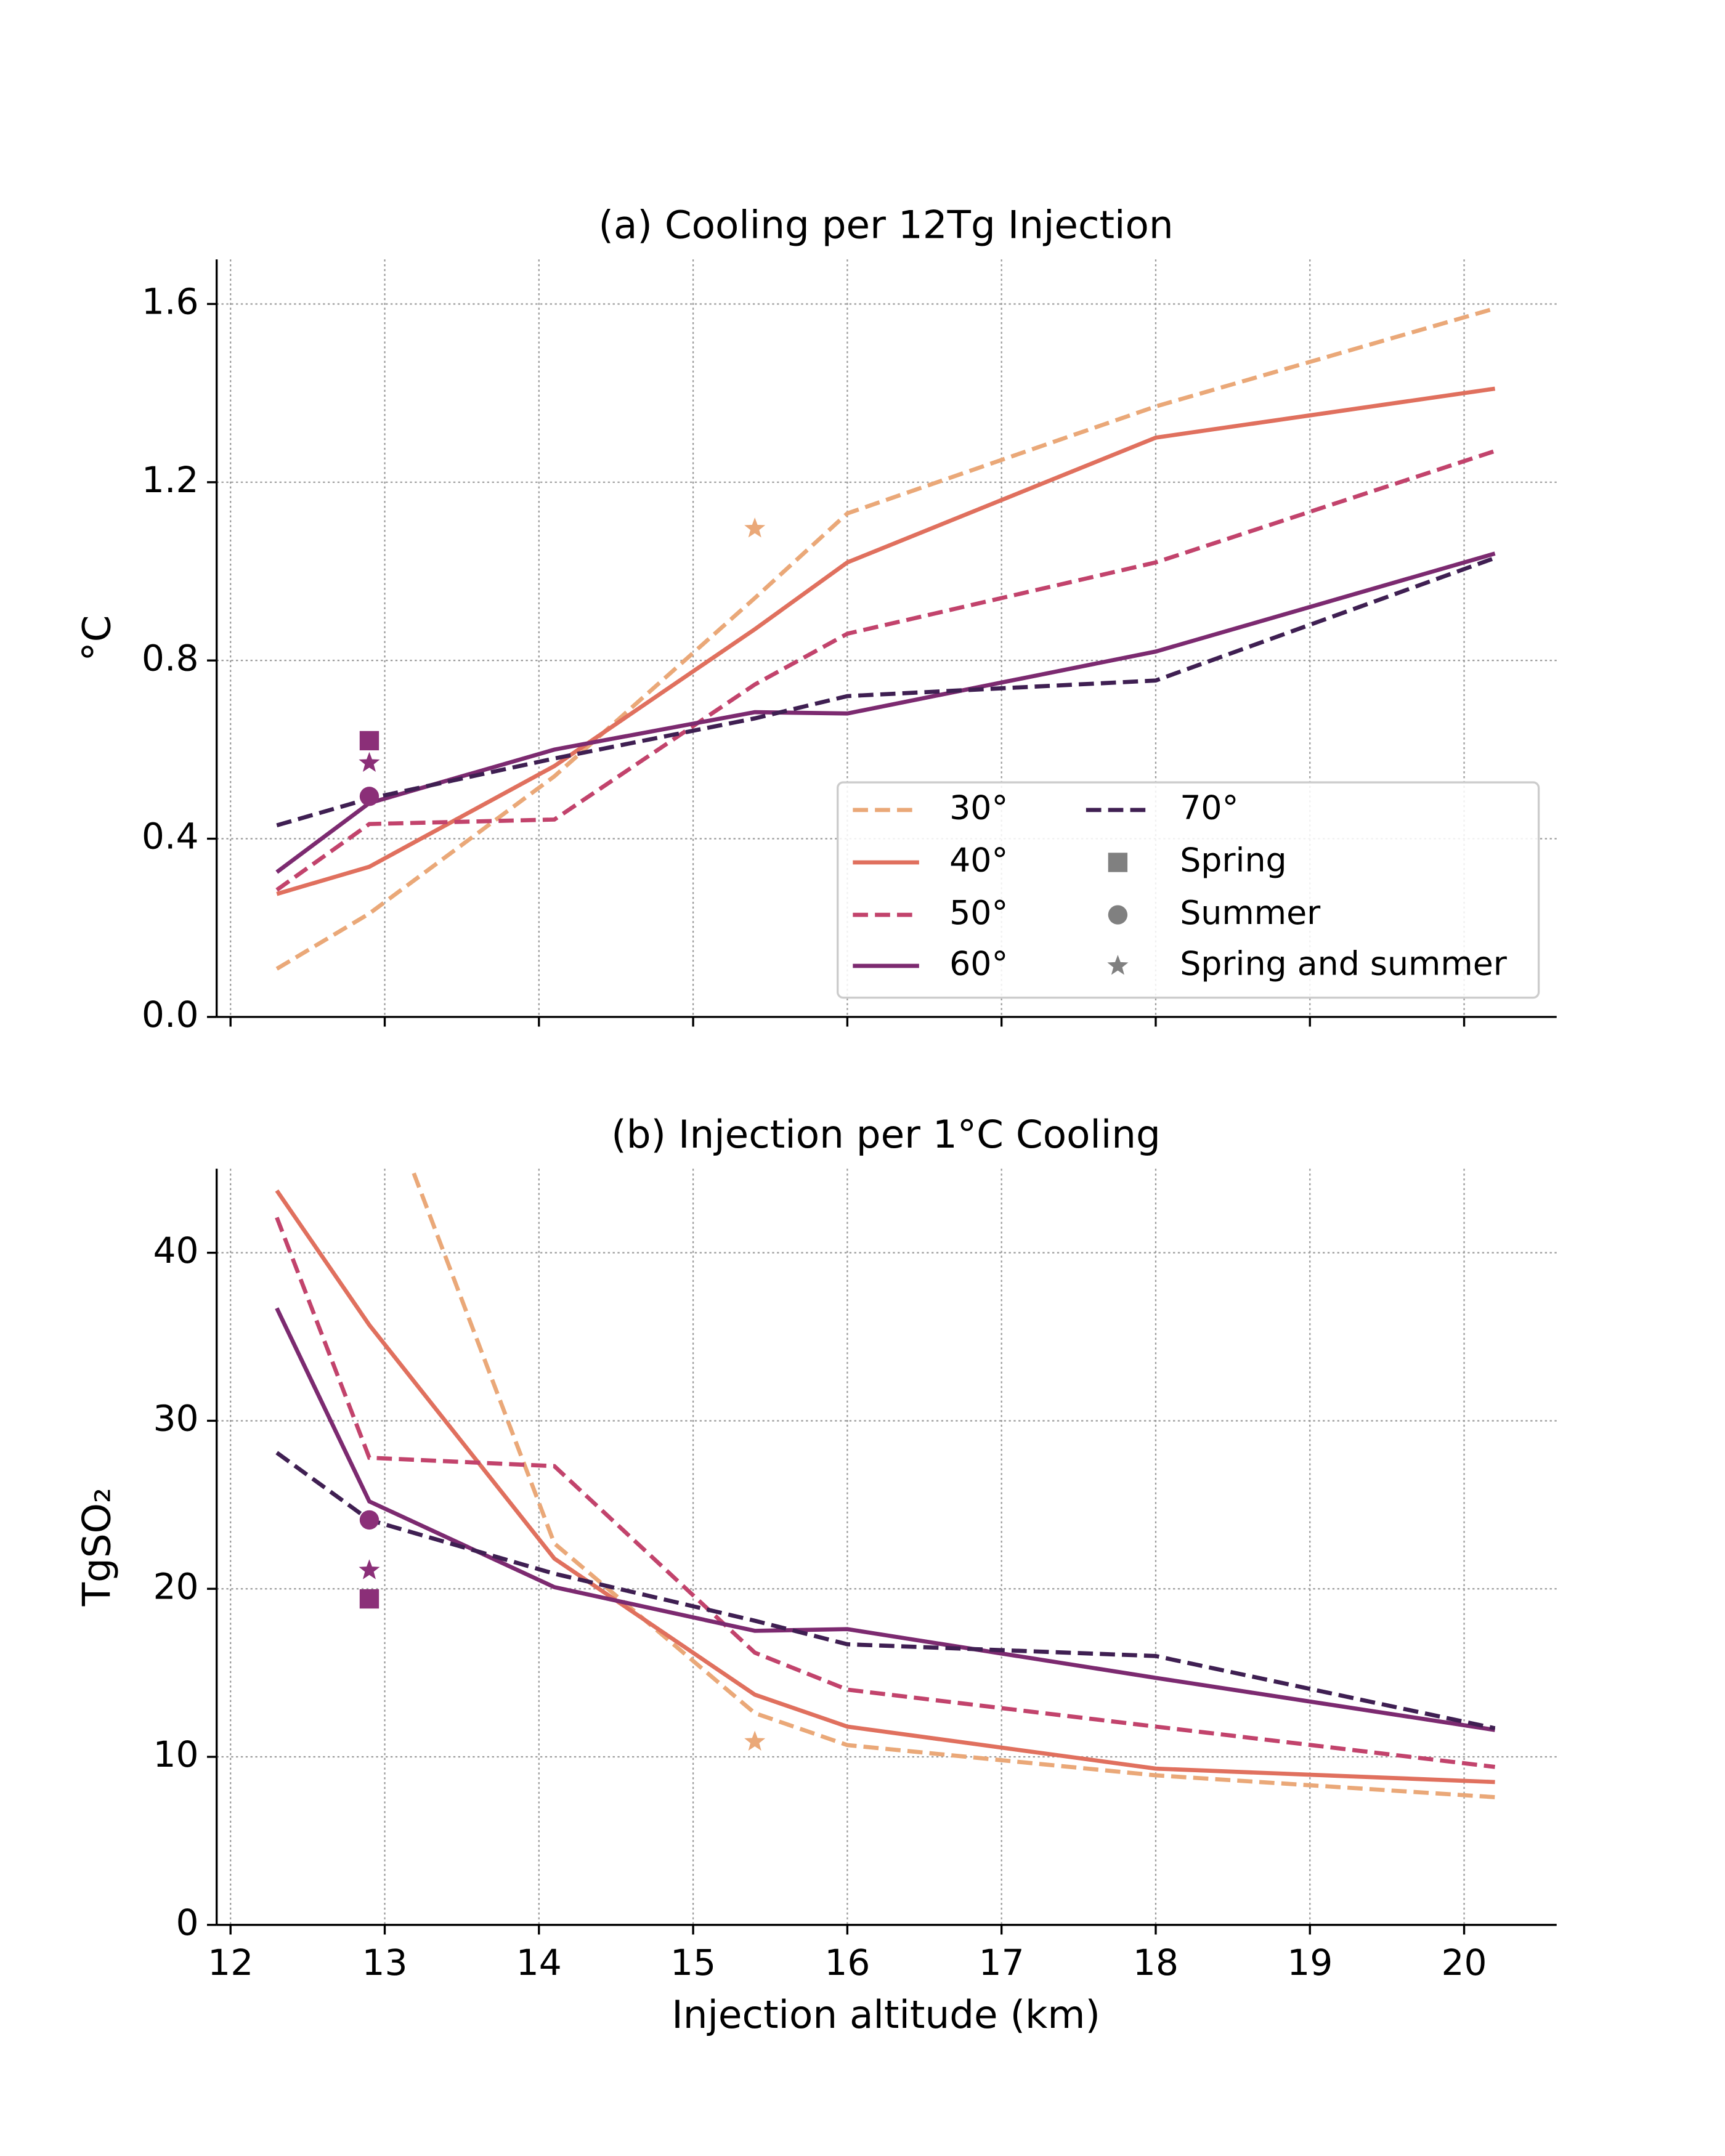 The image size is (1725, 2156). I want to click on legend-label: 40°, so click(979, 860).